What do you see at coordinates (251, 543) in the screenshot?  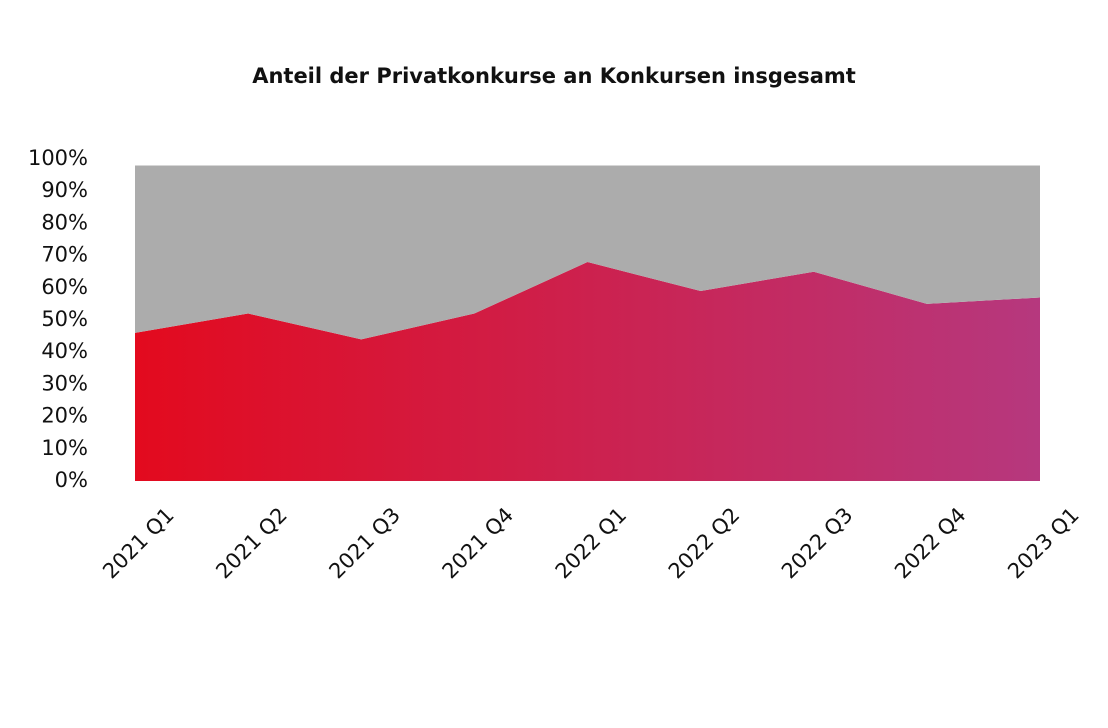 I see `x-tick-label: 2021 Q2` at bounding box center [251, 543].